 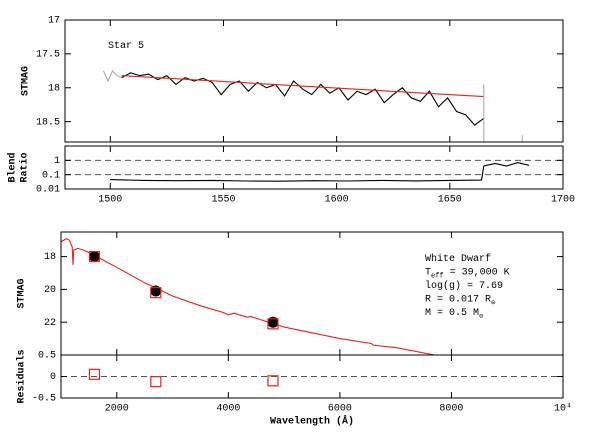 I want to click on annotation: White Dwarf, so click(x=458, y=259).